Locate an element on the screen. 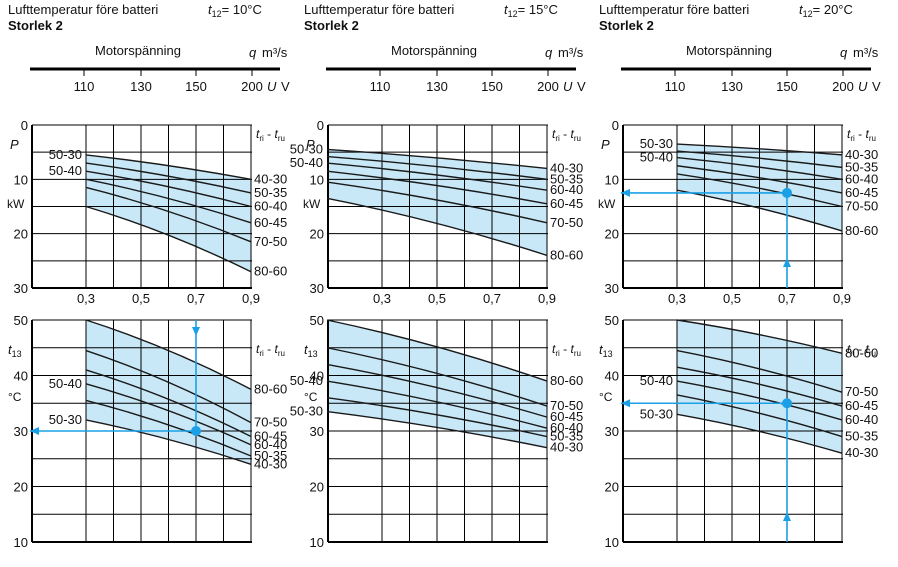 This screenshot has height=567, width=898. t12-label: t12= 10°C is located at coordinates (235, 10).